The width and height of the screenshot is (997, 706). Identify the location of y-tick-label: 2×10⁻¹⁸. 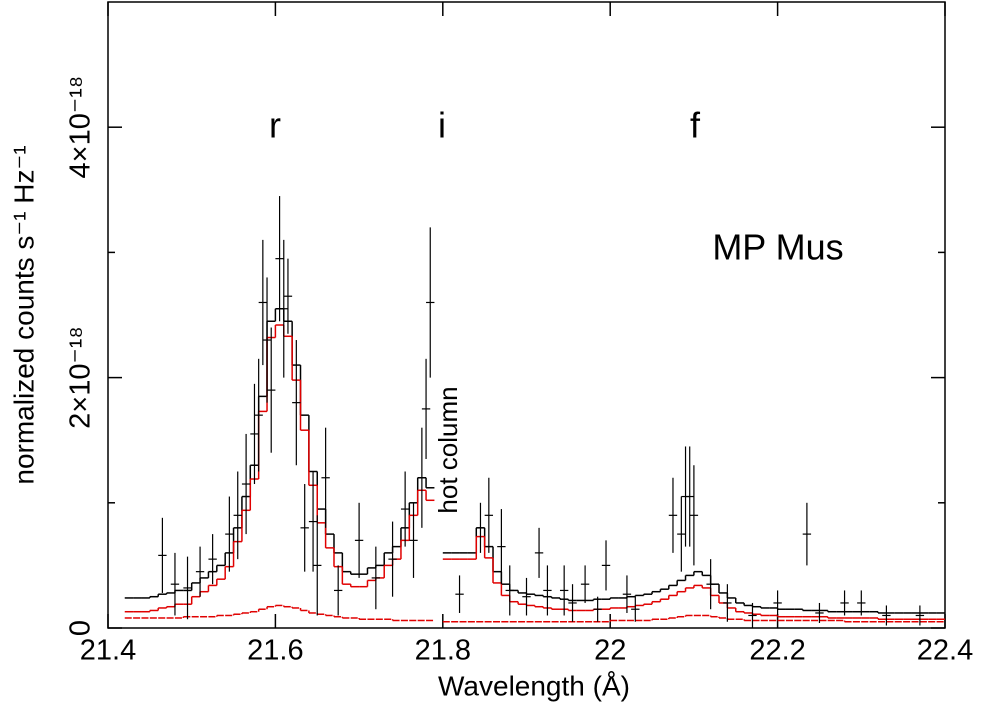
(81, 377).